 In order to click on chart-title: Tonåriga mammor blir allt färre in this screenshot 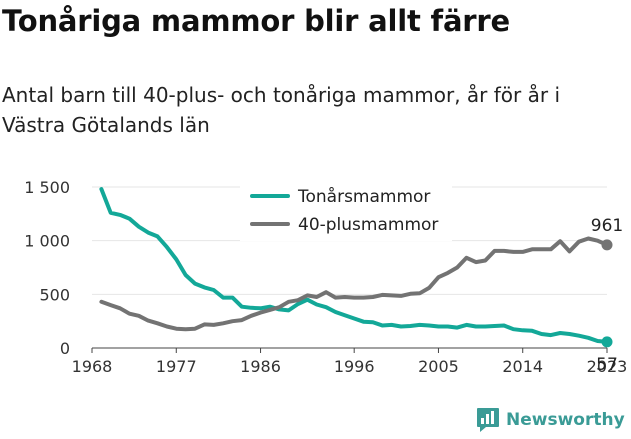, I will do `click(256, 21)`.